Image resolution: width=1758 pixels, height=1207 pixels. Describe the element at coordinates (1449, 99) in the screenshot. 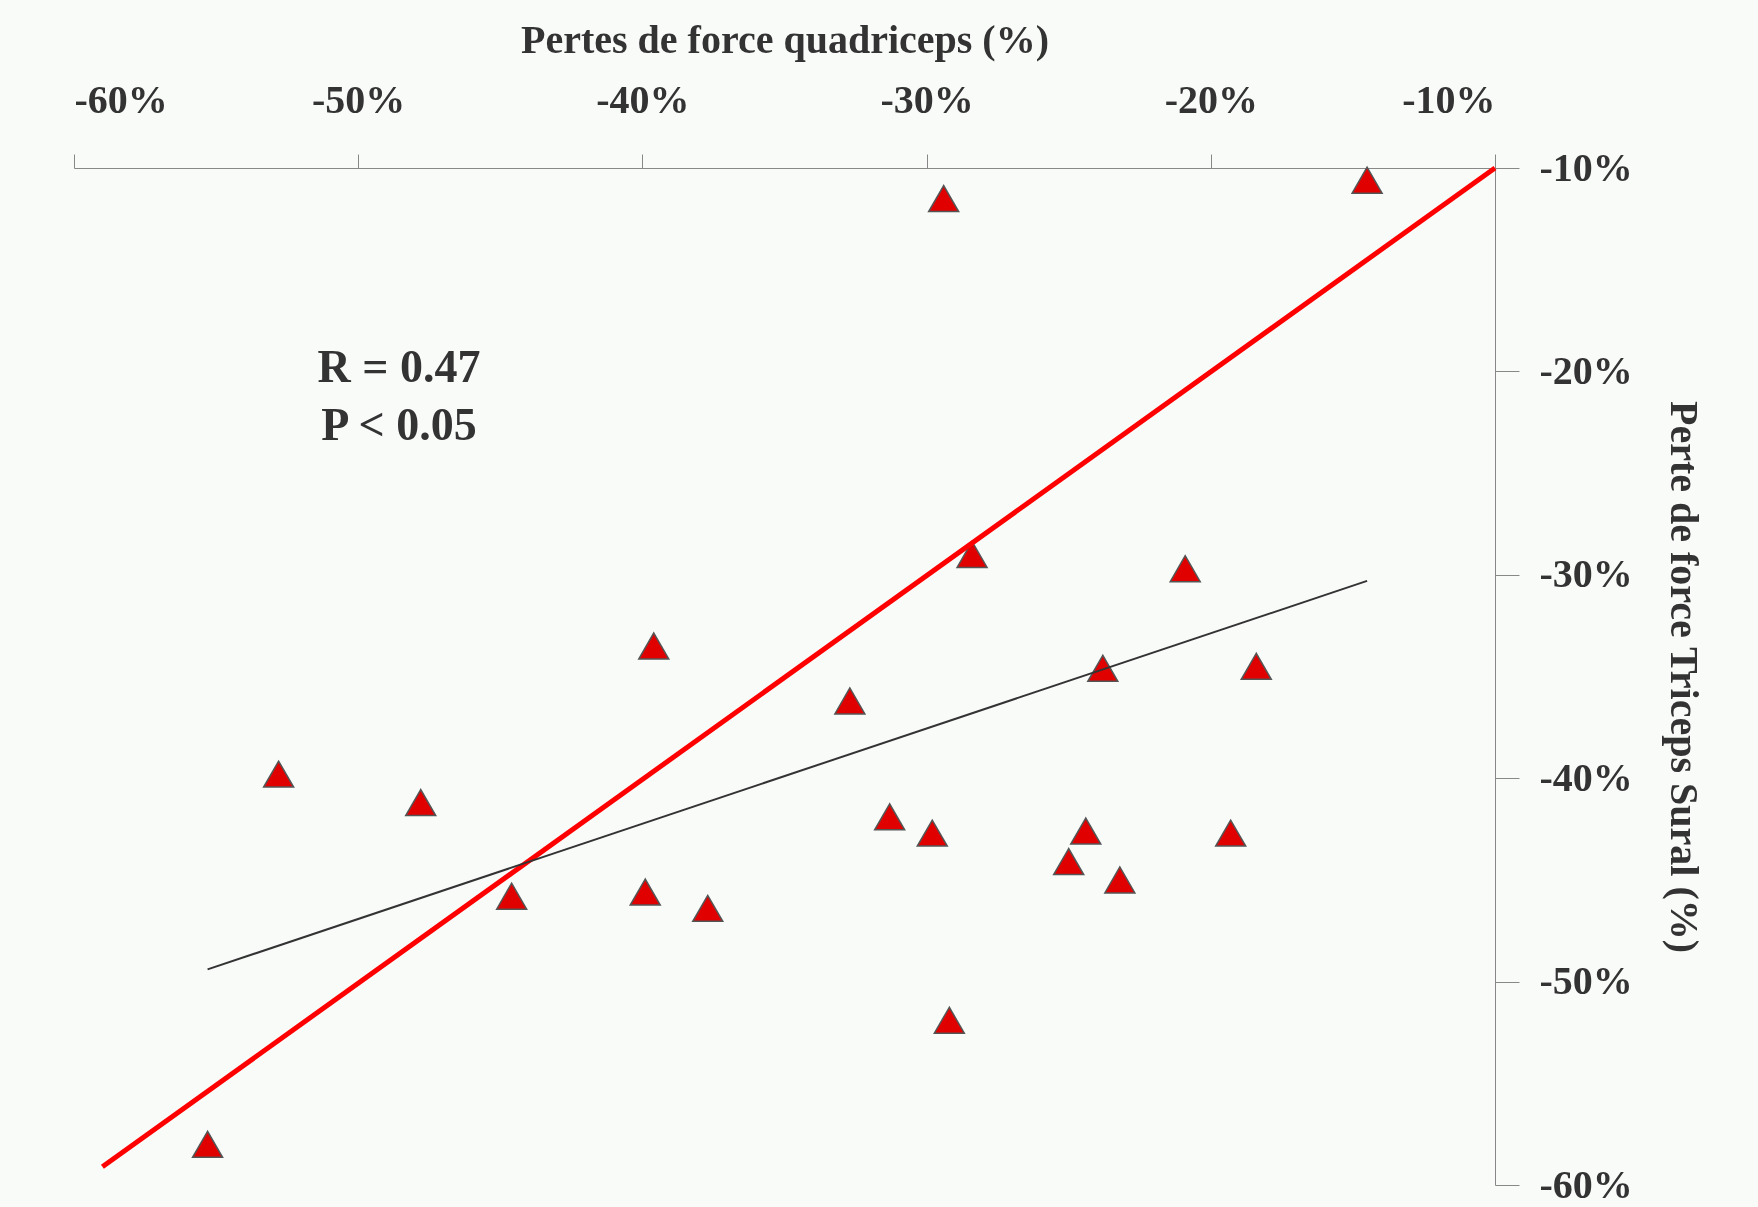

I see `x-tick-label: -10%` at that location.